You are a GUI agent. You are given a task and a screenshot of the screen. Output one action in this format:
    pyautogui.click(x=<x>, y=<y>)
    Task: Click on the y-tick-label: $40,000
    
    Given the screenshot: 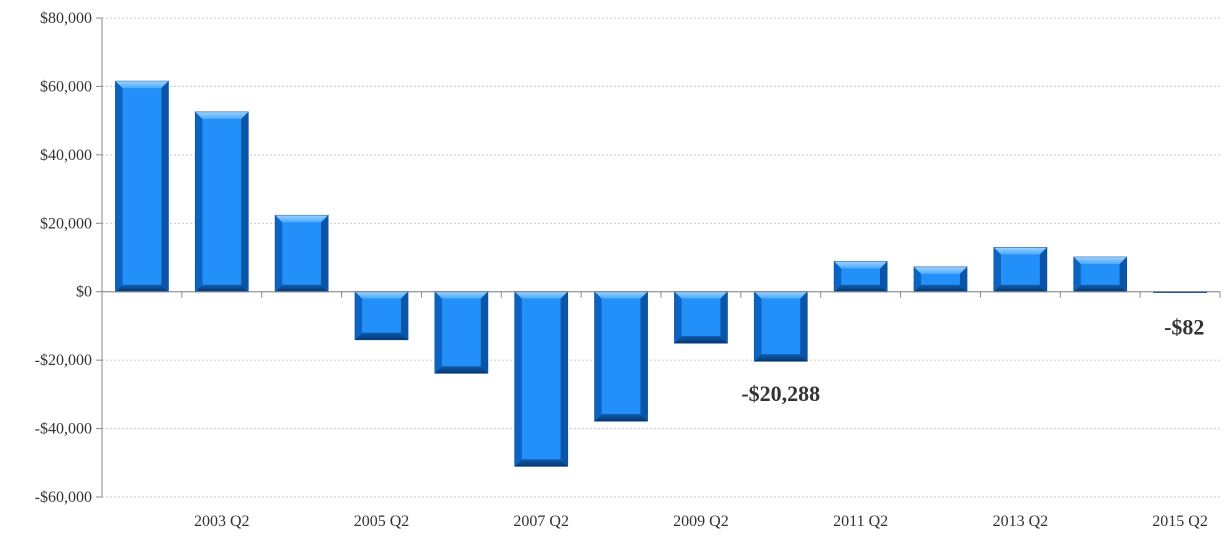 What is the action you would take?
    pyautogui.click(x=66, y=155)
    